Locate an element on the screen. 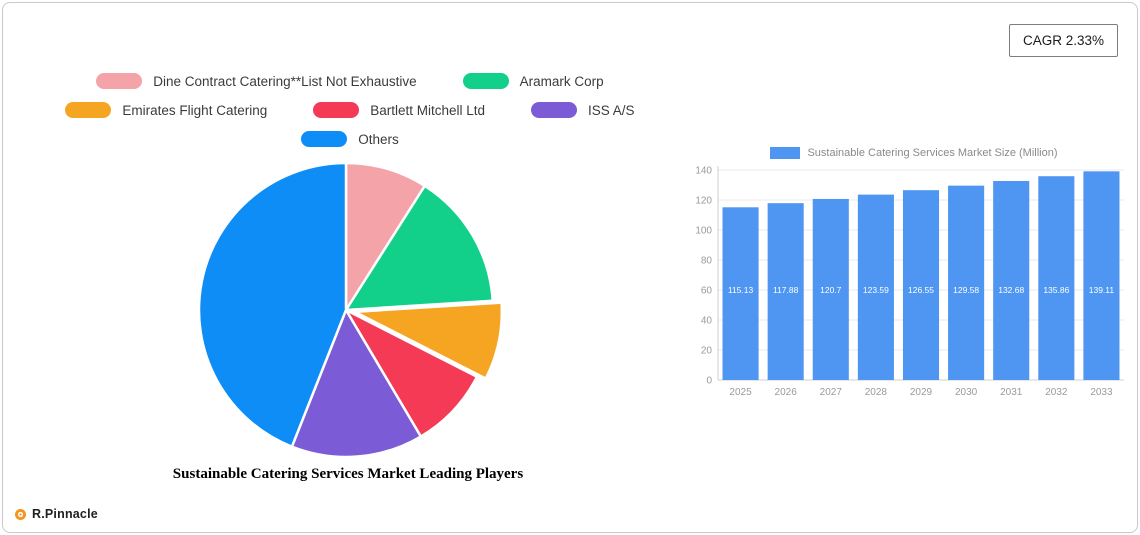 This screenshot has width=1140, height=535. legend-label: ISS A/S is located at coordinates (611, 110).